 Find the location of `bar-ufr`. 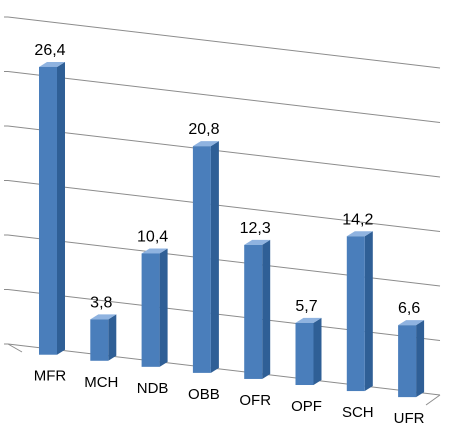

bar-ufr is located at coordinates (411, 359).